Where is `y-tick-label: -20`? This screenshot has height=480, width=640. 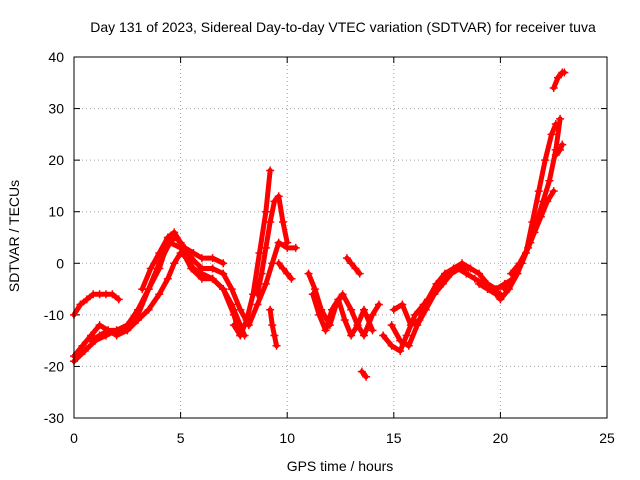 y-tick-label: -20 is located at coordinates (54, 366).